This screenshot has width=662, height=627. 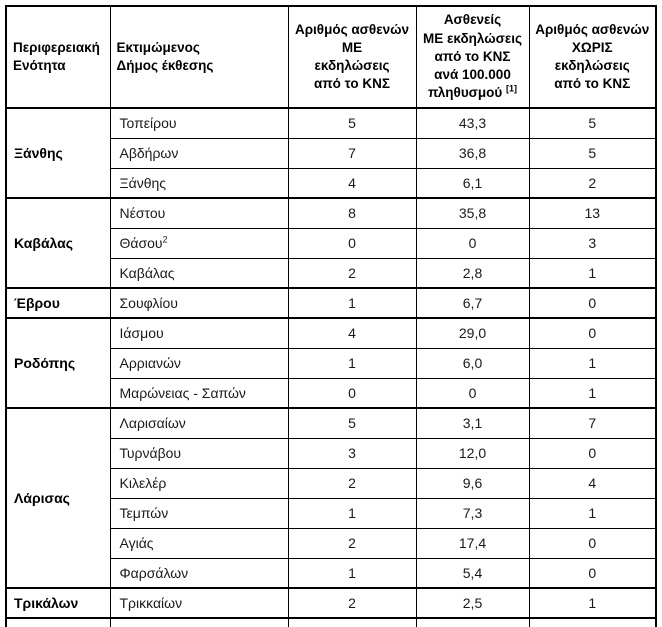 What do you see at coordinates (352, 622) in the screenshot?
I see `with-cns-cell` at bounding box center [352, 622].